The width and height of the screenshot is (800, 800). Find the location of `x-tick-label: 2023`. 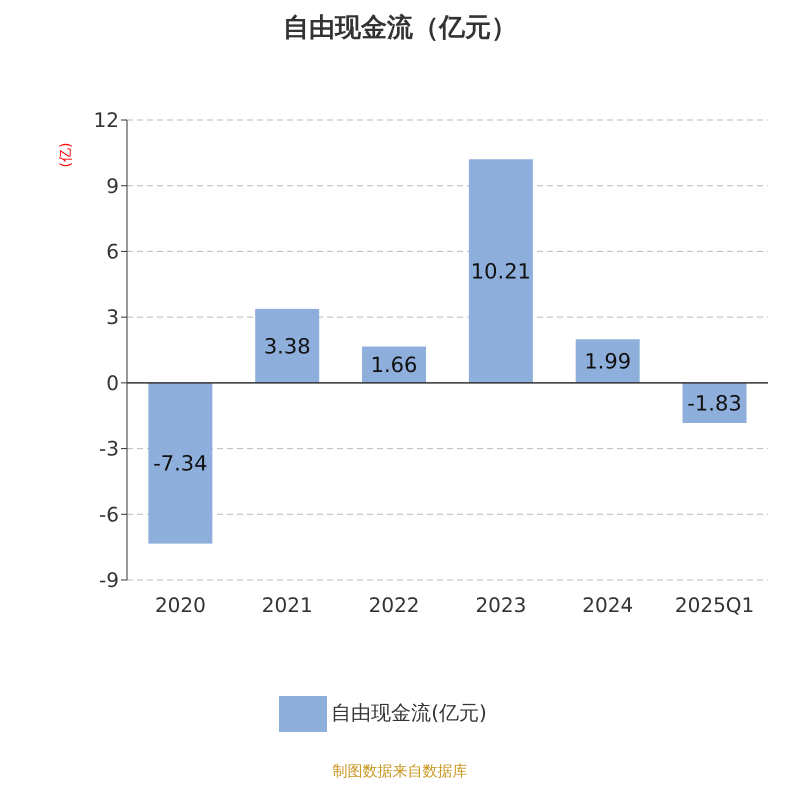

x-tick-label: 2023 is located at coordinates (500, 605).